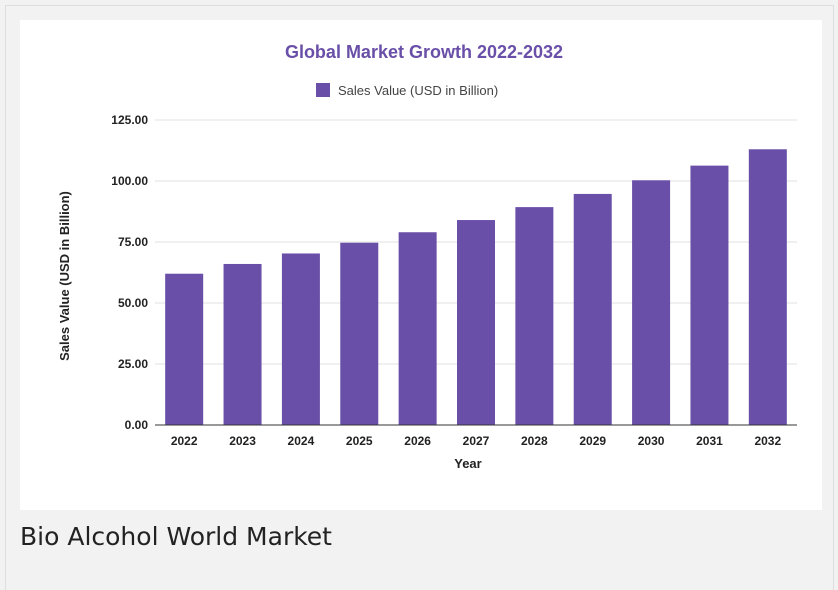 The width and height of the screenshot is (838, 590). I want to click on chart-title: Global Market Growth 2022-2032, so click(424, 52).